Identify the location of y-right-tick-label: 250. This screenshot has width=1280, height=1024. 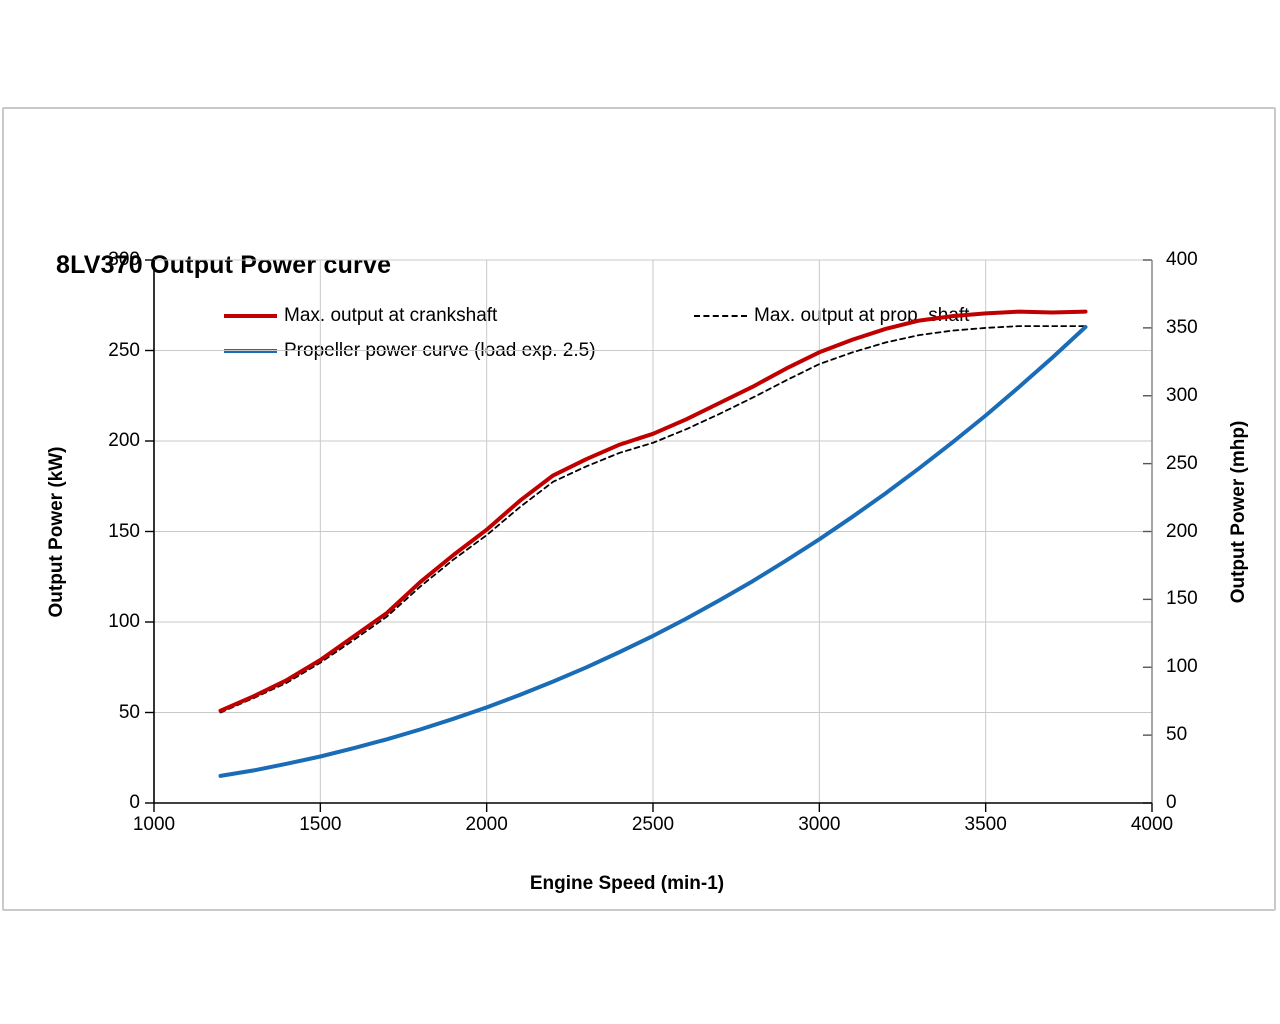
(1182, 463).